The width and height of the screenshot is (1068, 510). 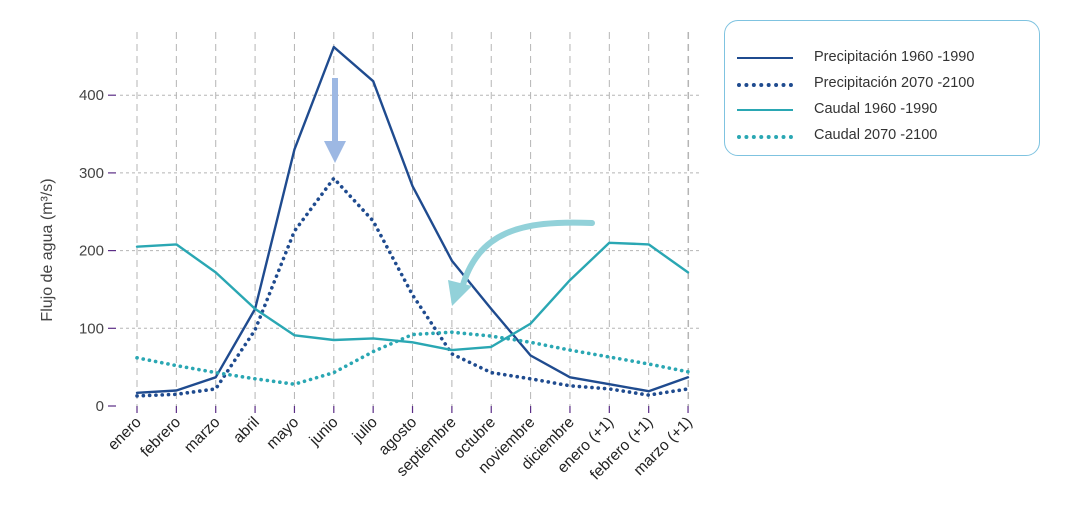 What do you see at coordinates (894, 83) in the screenshot?
I see `legend-label: Precipitación 2070 -2100` at bounding box center [894, 83].